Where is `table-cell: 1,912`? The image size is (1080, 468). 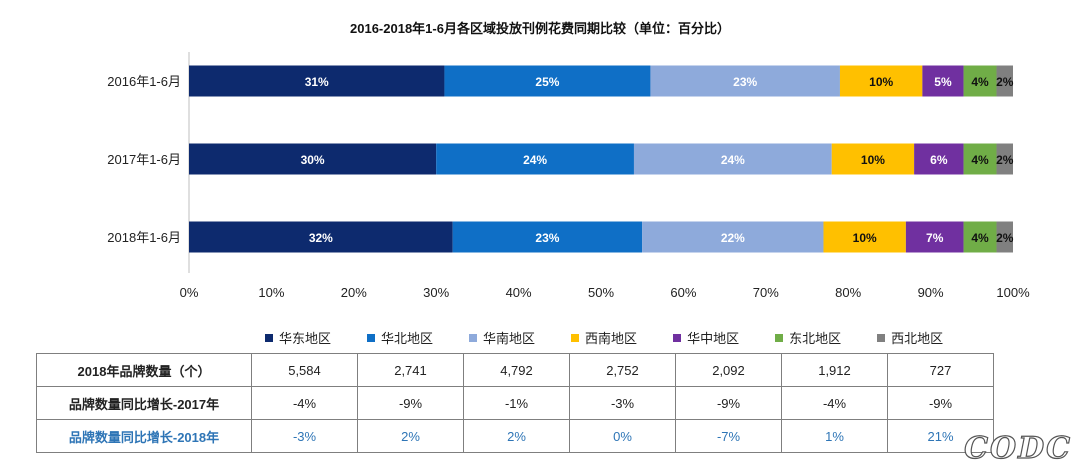
table-cell: 1,912 is located at coordinates (834, 370).